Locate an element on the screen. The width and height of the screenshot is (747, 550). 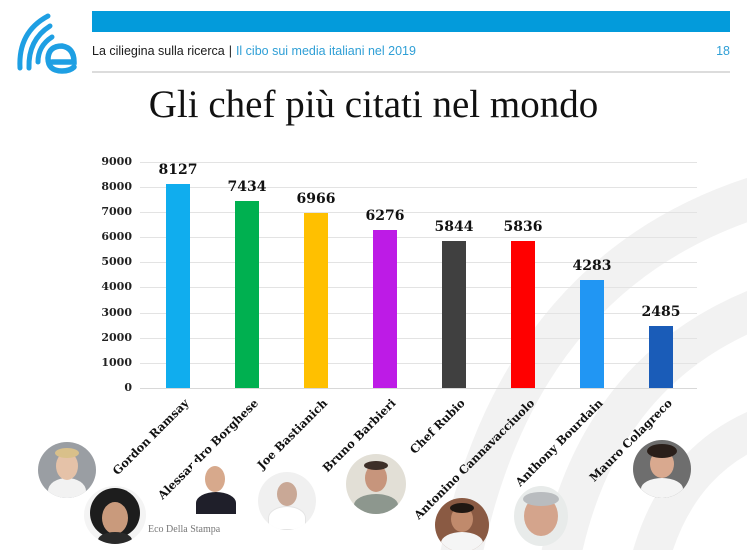
y-tick-label: 0 is located at coordinates (128, 387).